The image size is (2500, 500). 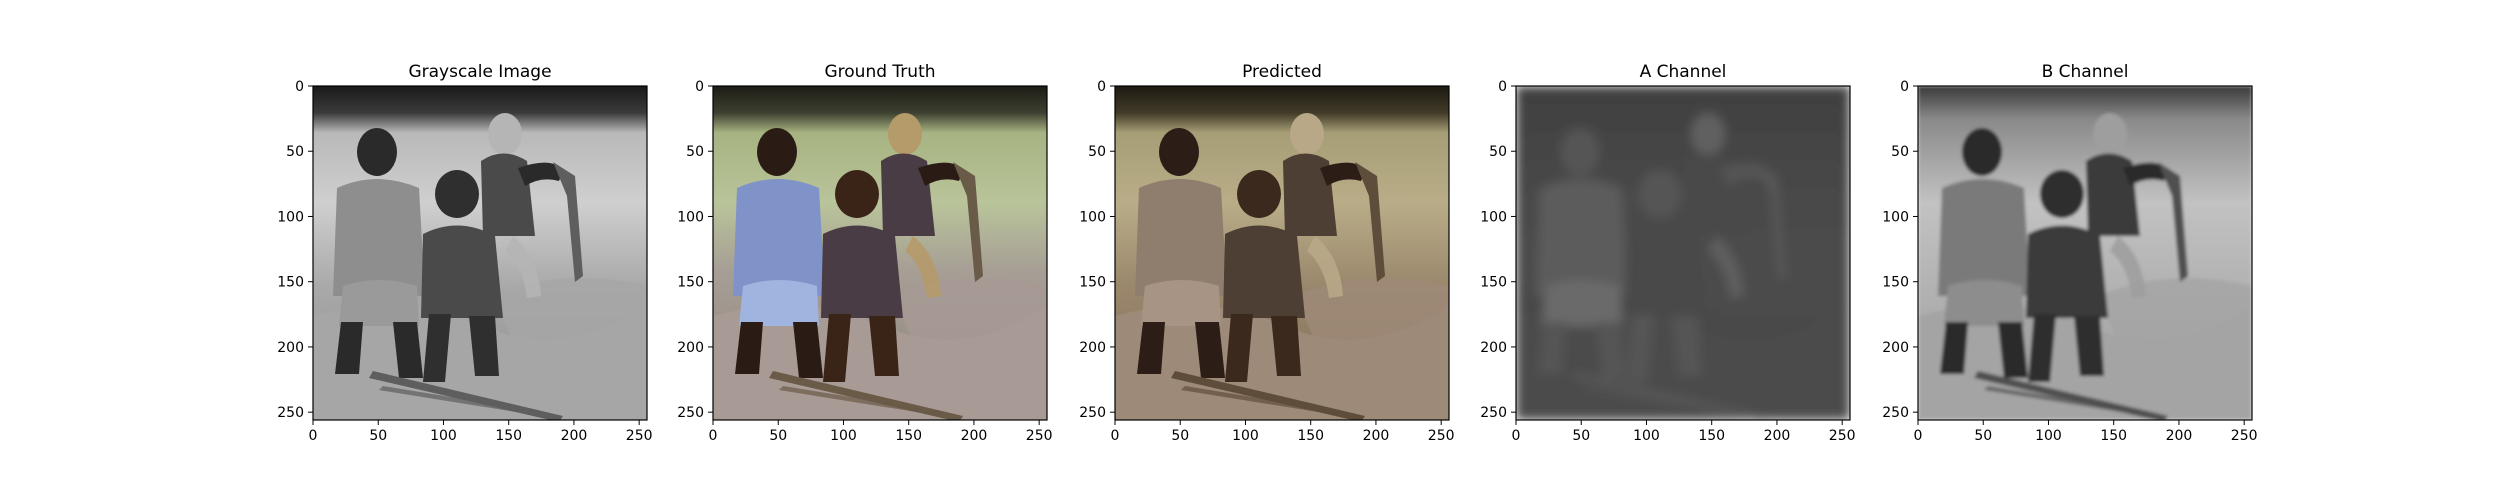 What do you see at coordinates (879, 72) in the screenshot?
I see `panel-title: Ground Truth` at bounding box center [879, 72].